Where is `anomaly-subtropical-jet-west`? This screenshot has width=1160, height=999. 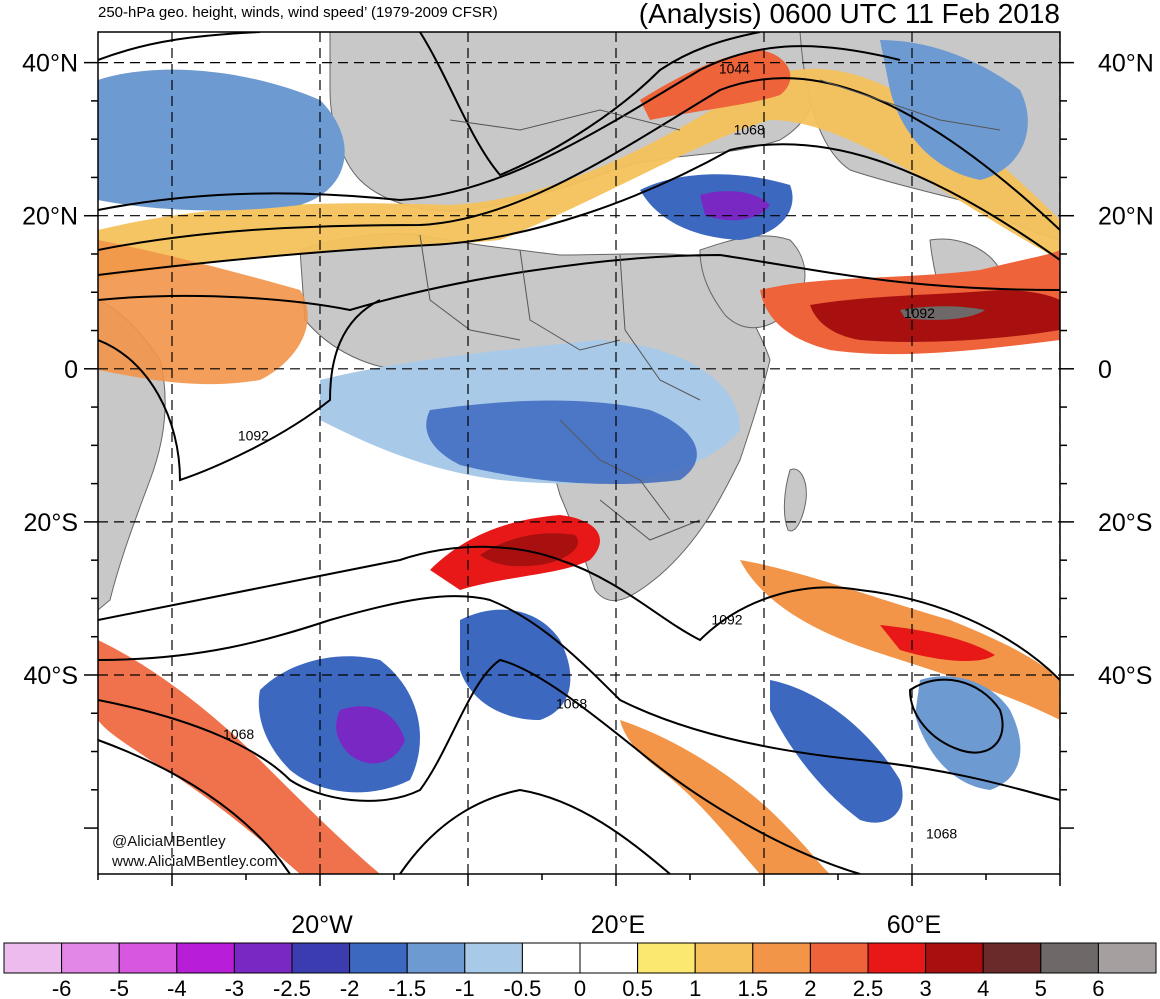
anomaly-subtropical-jet-west is located at coordinates (203, 312).